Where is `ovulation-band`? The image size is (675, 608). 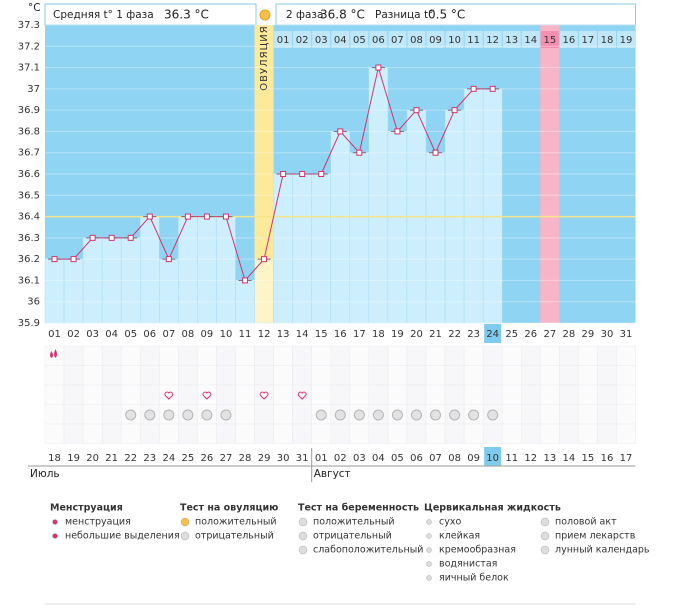 ovulation-band is located at coordinates (264, 142).